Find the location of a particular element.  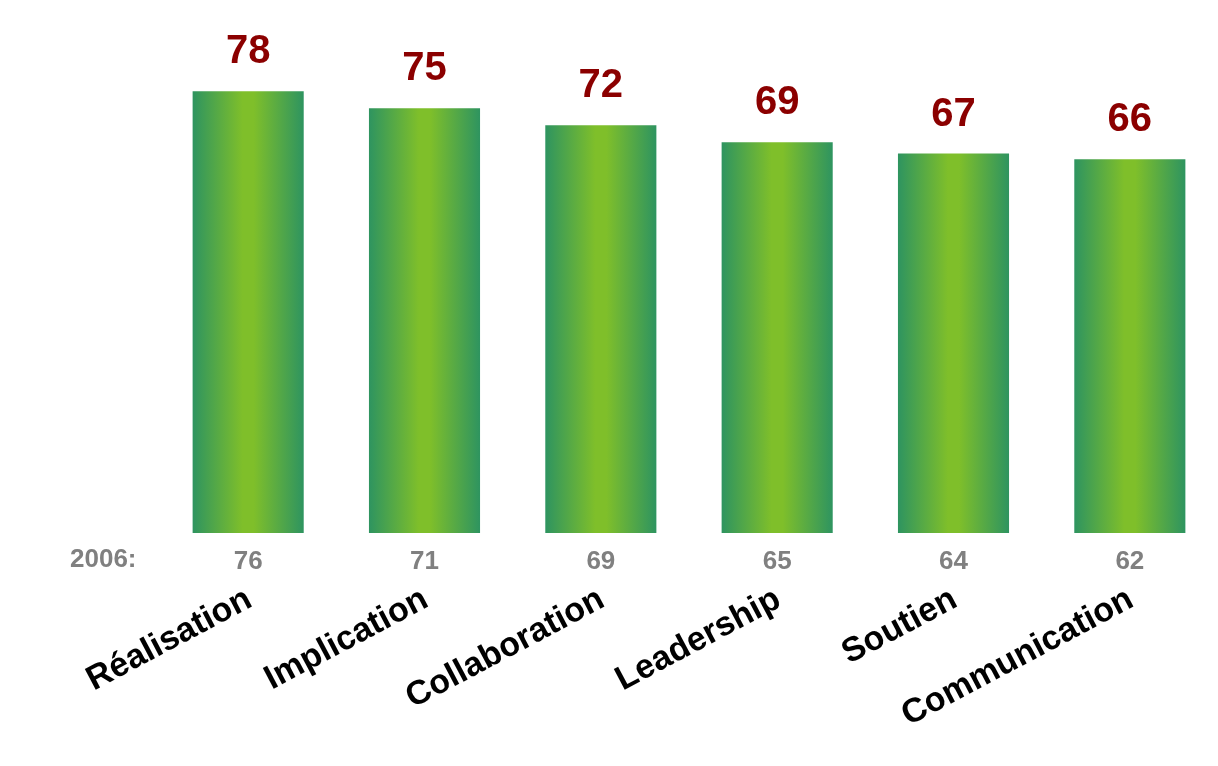

data-label: 67 is located at coordinates (953, 111).